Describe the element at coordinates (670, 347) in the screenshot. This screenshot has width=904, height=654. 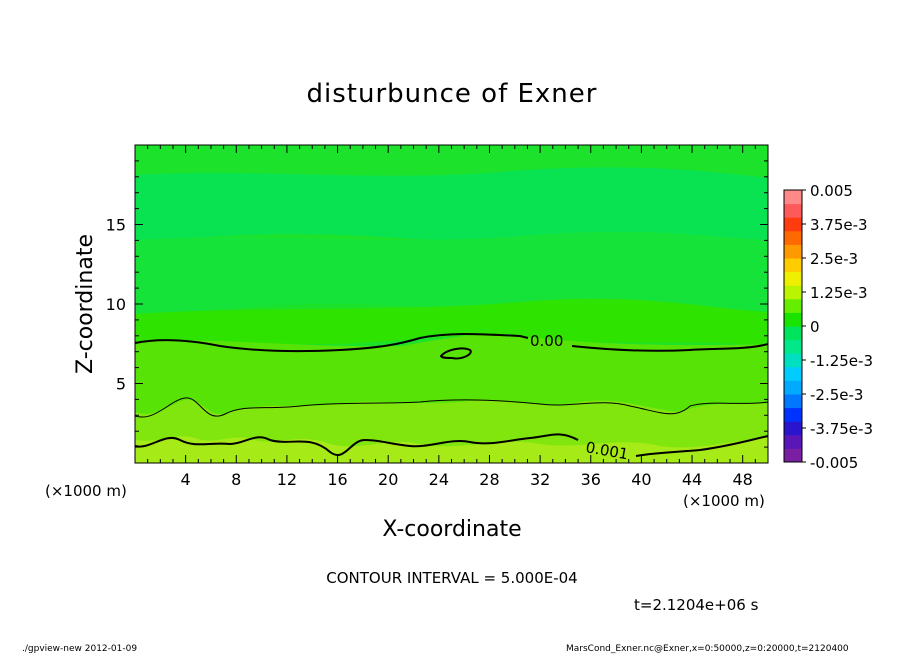
I see `contour-line-zero-right` at that location.